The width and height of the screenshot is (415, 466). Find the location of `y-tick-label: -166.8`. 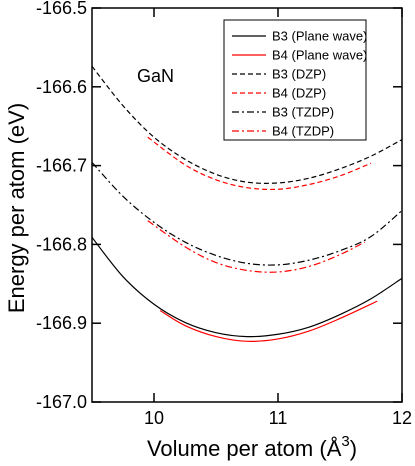

y-tick-label: -166.8 is located at coordinates (61, 244).